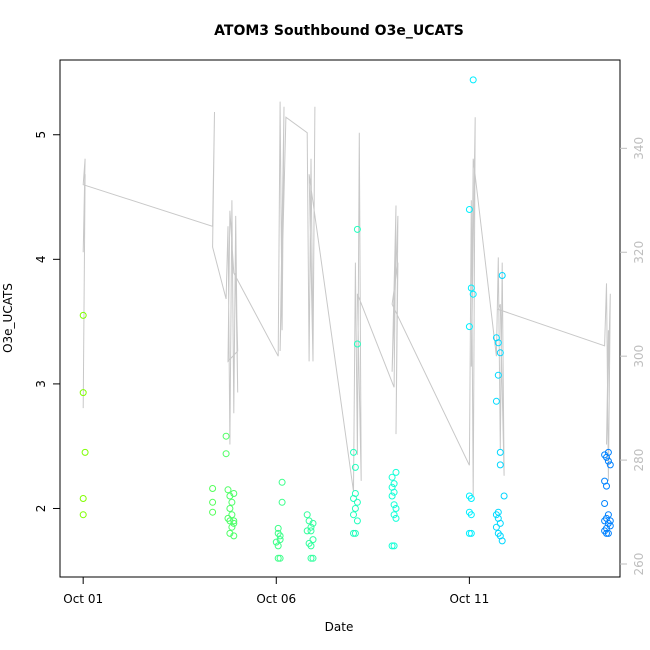  I want to click on y-tick-label-1: 3, so click(41, 384).